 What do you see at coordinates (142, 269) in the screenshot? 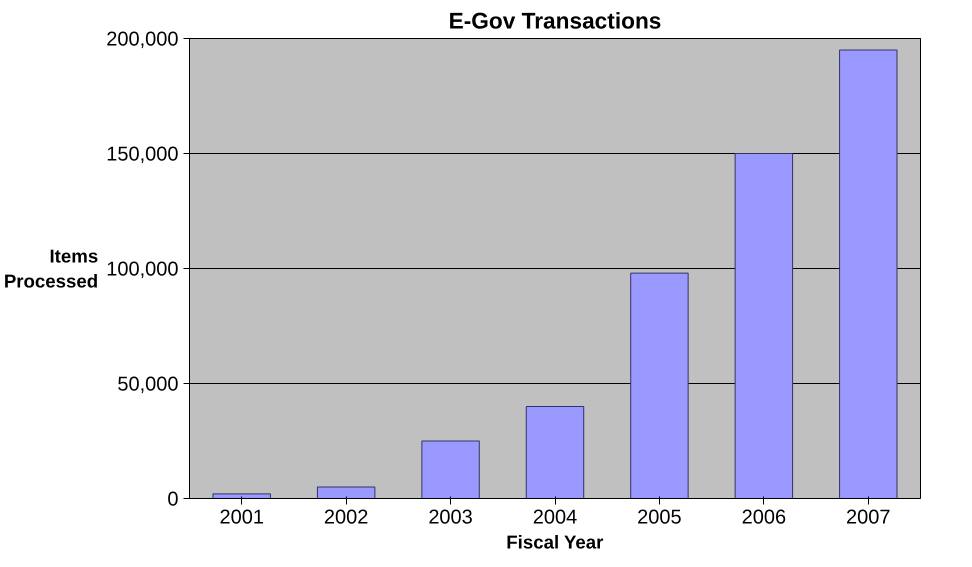
I see `y-tick-label: 100,000` at bounding box center [142, 269].